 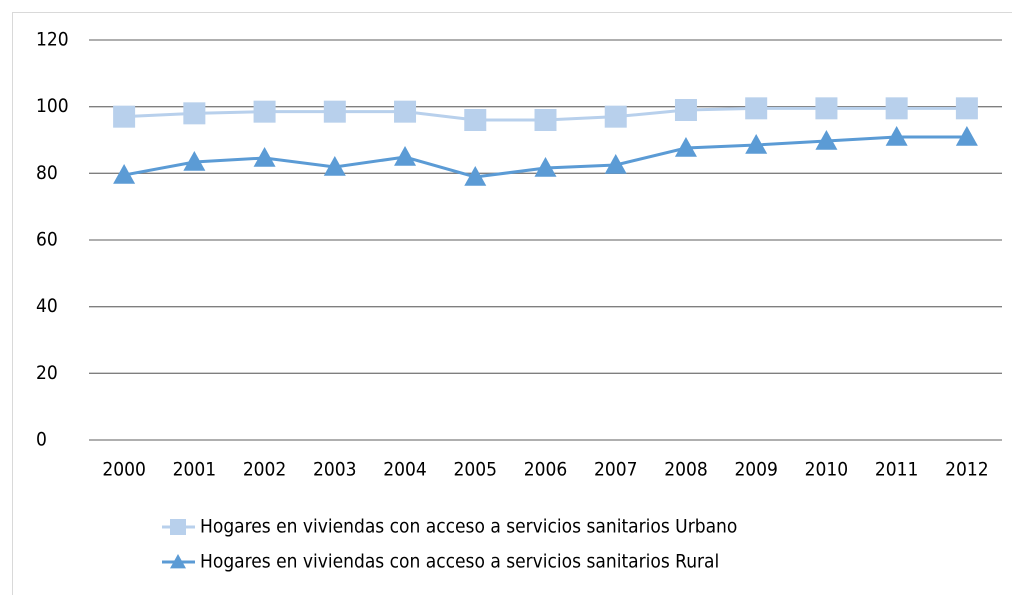 I want to click on y-tick-label: 120, so click(x=52, y=40).